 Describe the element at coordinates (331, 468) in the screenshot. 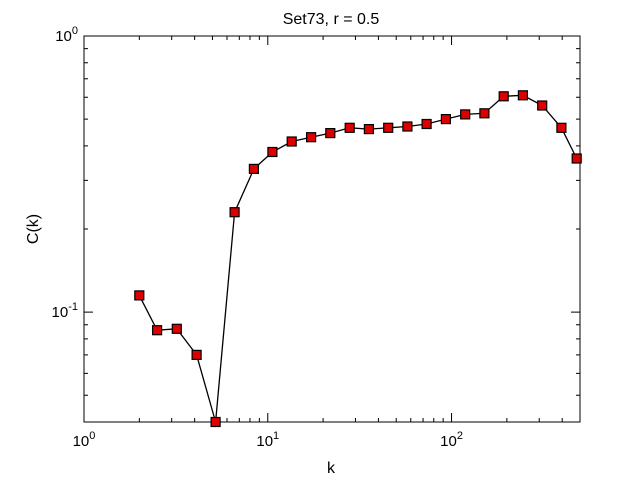

I see `x-axis-label: k` at that location.